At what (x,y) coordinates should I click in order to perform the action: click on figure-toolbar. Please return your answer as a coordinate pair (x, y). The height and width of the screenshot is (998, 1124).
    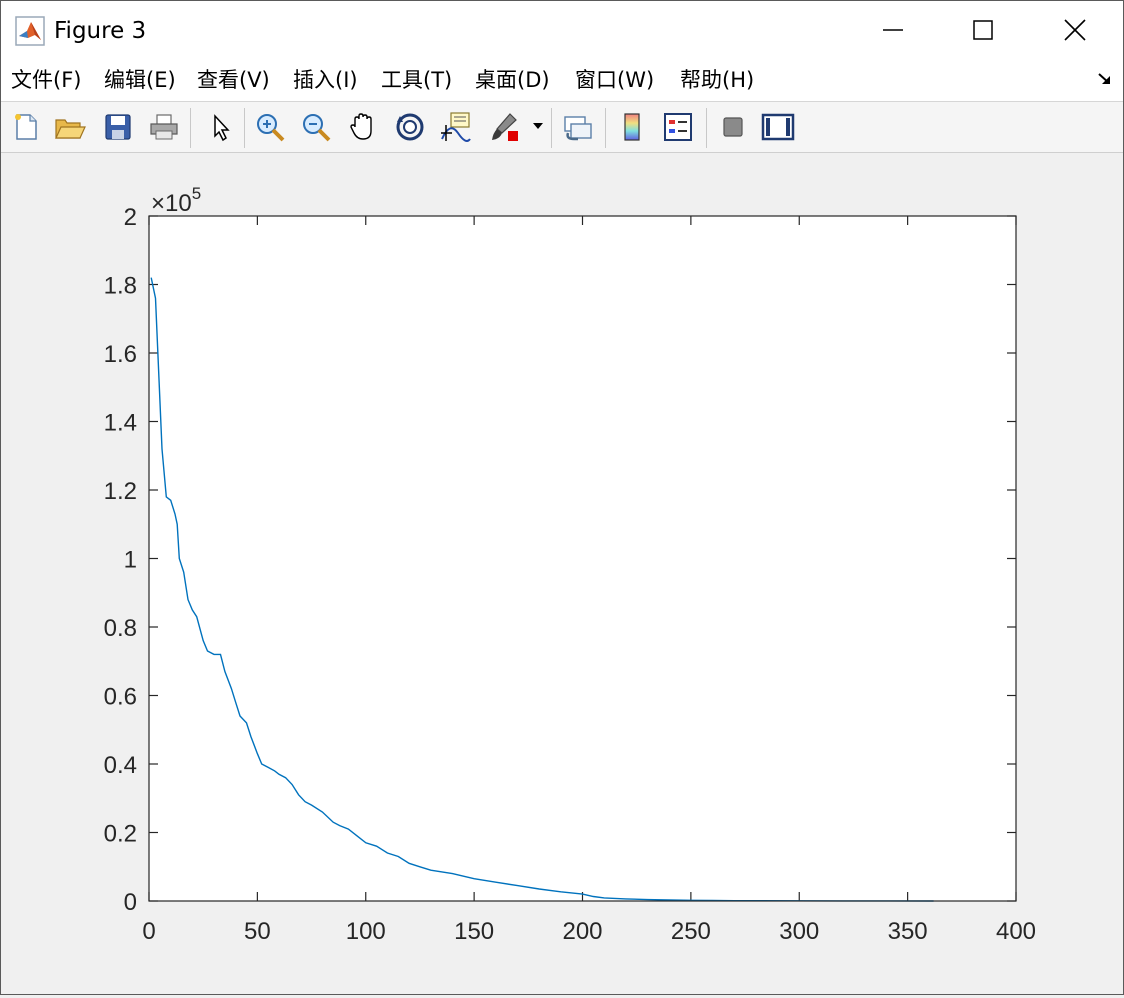
    Looking at the image, I should click on (562, 127).